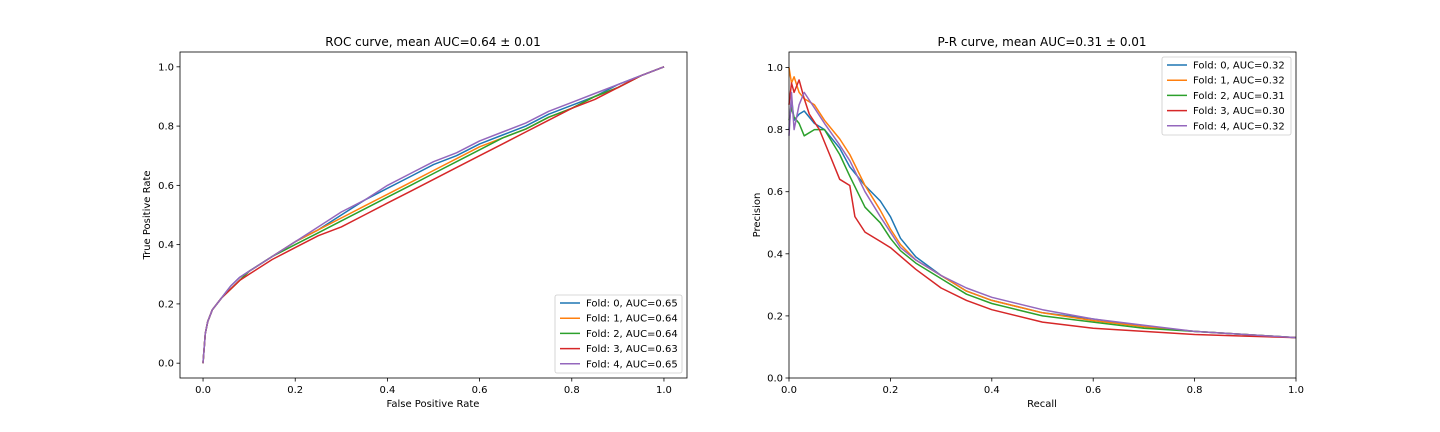  Describe the element at coordinates (166, 304) in the screenshot. I see `roc-y-tick-label-1: 0.2` at that location.